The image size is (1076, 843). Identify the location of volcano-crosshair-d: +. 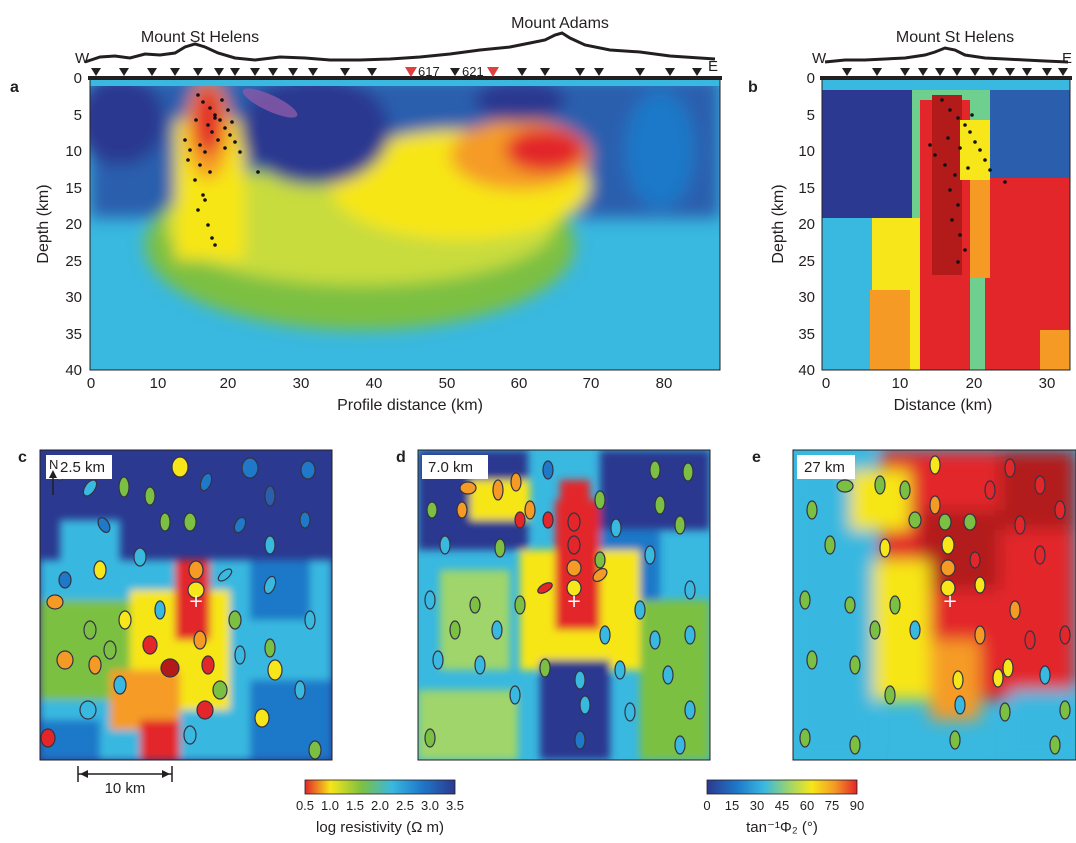
(573, 601).